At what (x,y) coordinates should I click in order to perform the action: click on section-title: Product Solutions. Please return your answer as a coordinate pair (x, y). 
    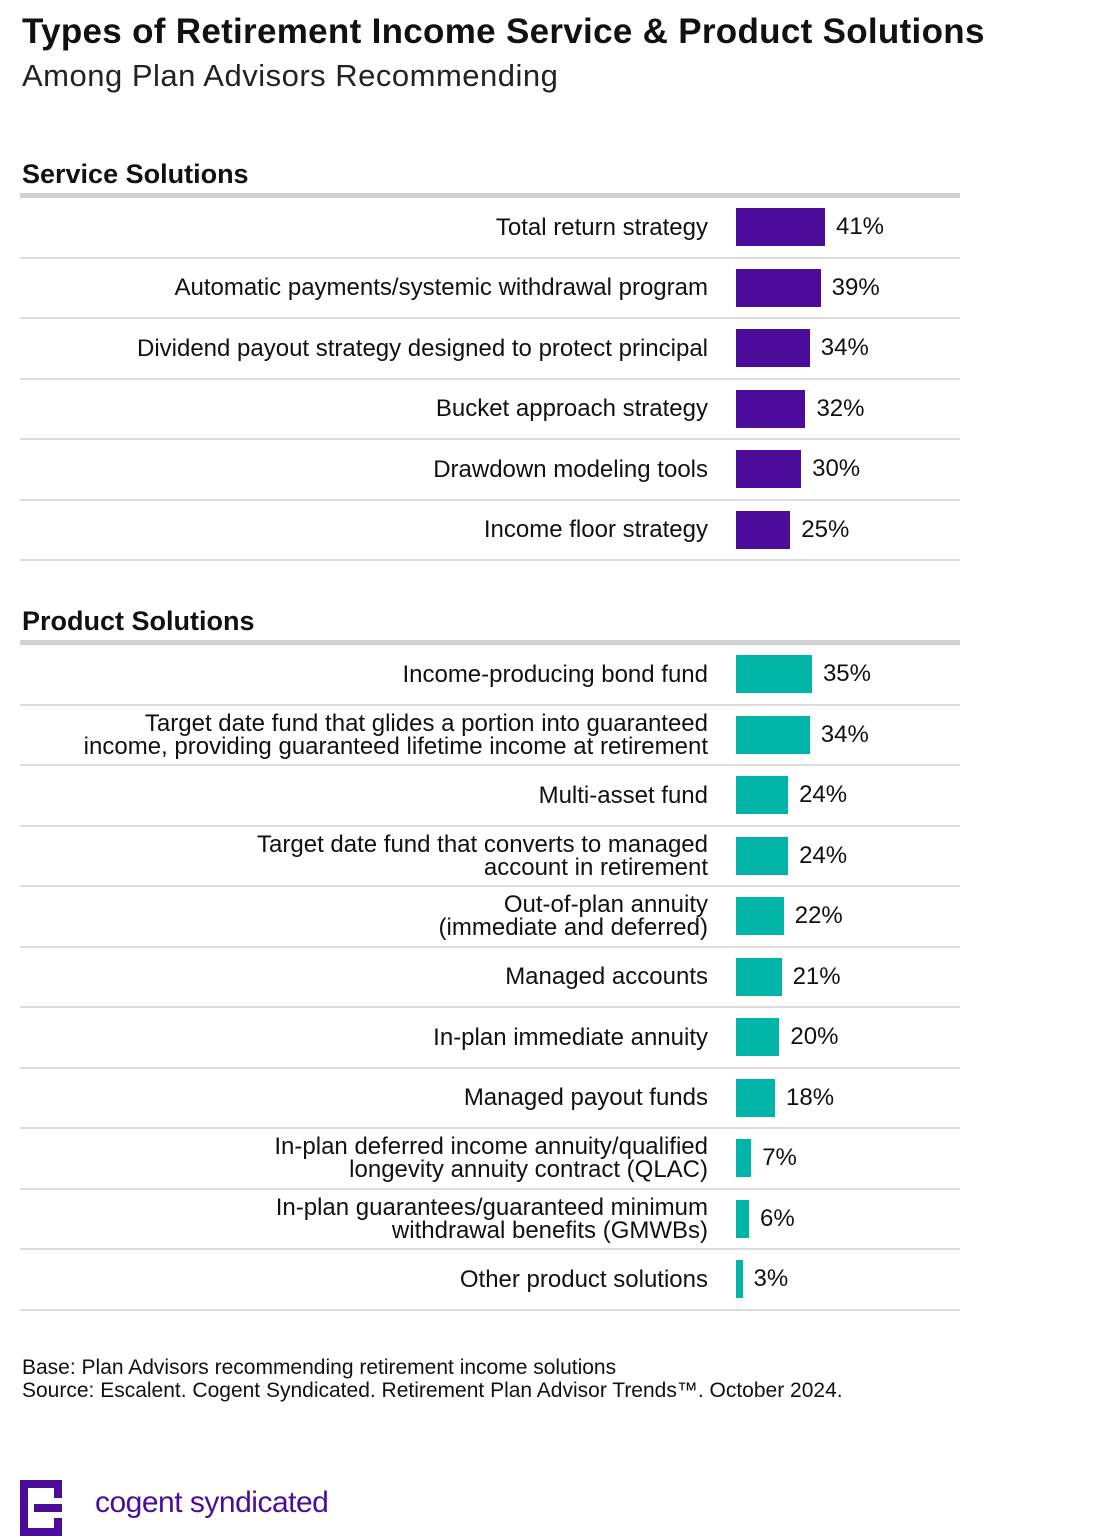
    Looking at the image, I should click on (138, 621).